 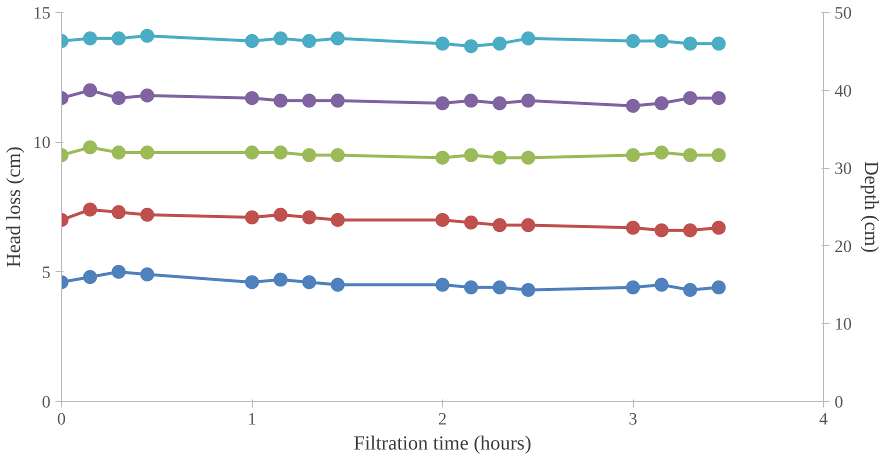 What do you see at coordinates (252, 419) in the screenshot?
I see `x-tick-label: 1` at bounding box center [252, 419].